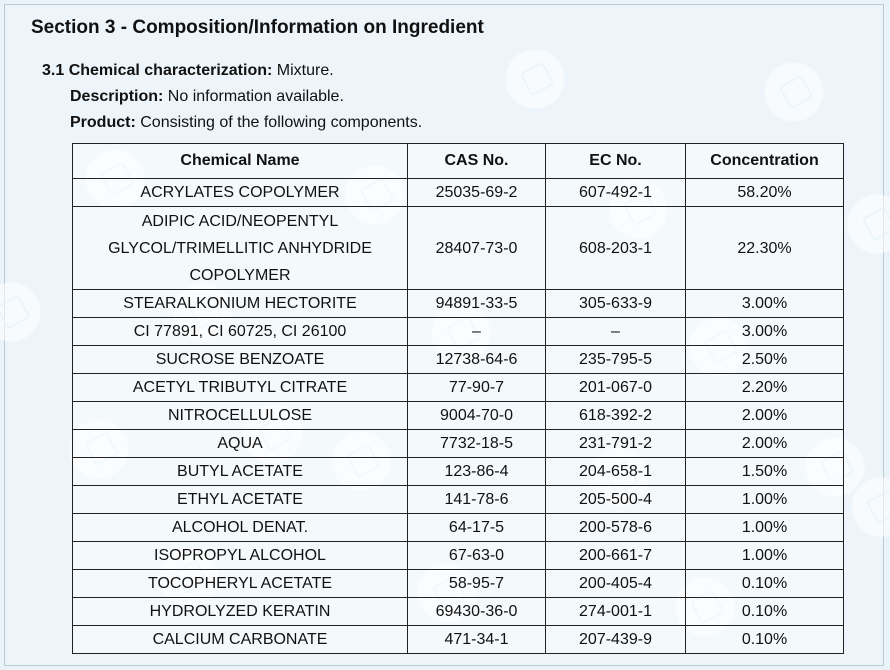 This screenshot has height=670, width=890. I want to click on chemical-name-cell: ACRYLATES COPOLYMER, so click(240, 192).